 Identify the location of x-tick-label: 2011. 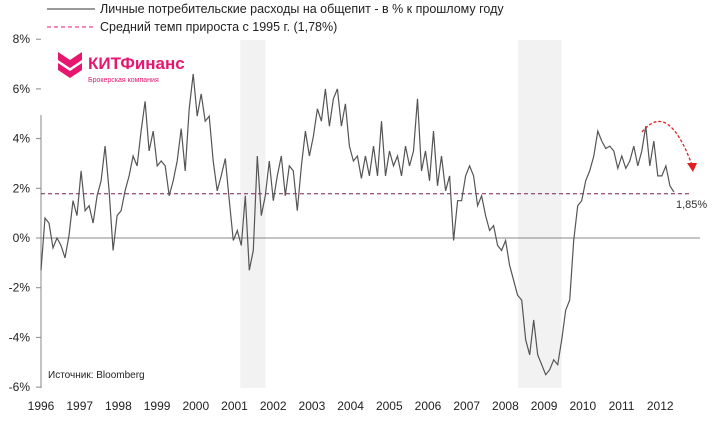
(622, 406).